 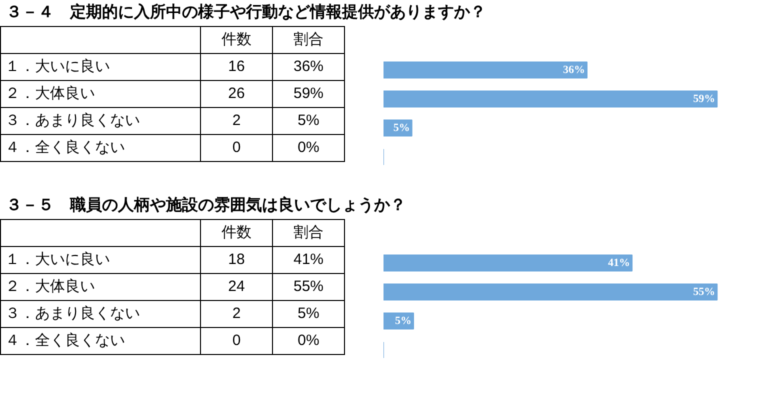 What do you see at coordinates (236, 287) in the screenshot?
I see `text: 24` at bounding box center [236, 287].